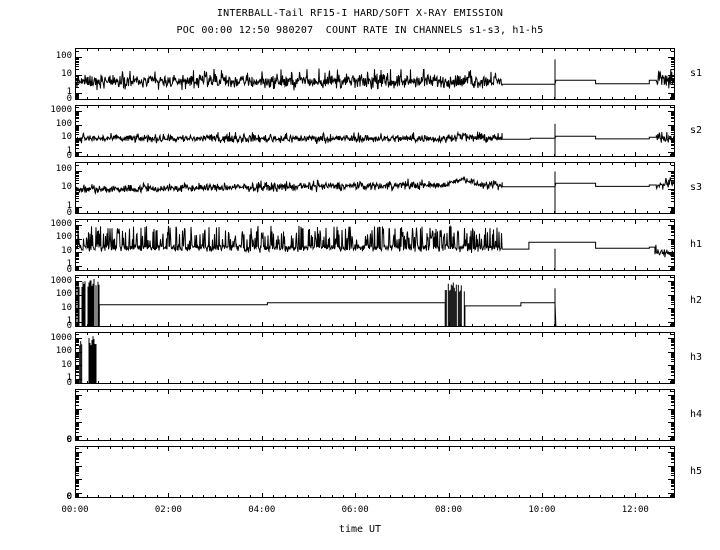 This screenshot has width=720, height=550. I want to click on panel-s3, so click(375, 187).